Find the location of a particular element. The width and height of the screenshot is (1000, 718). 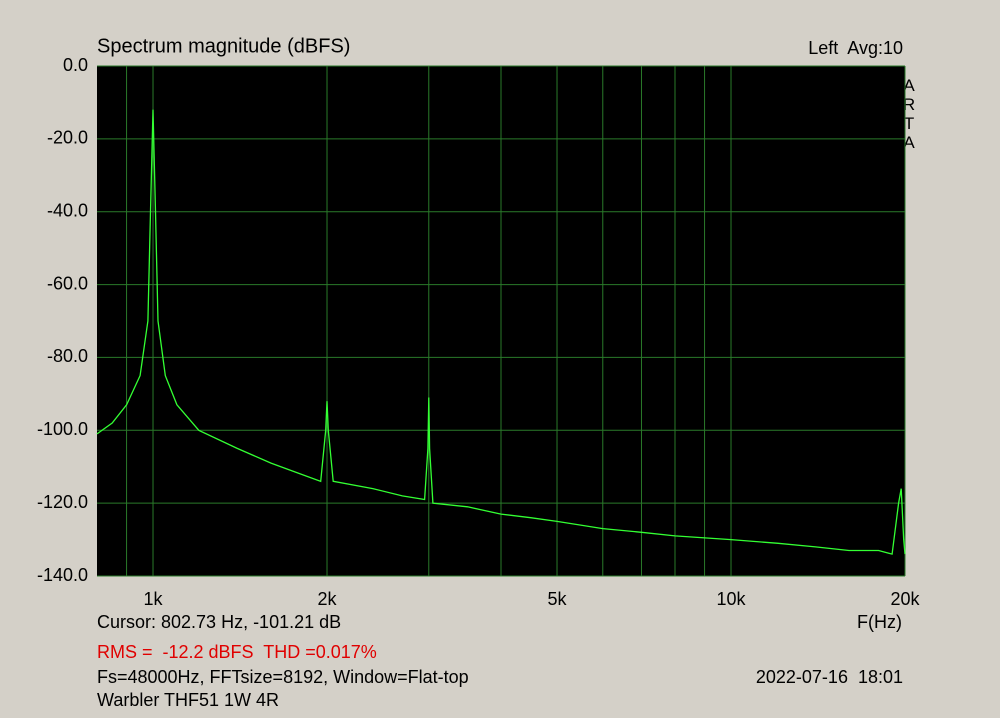

x-tick-label: 5k is located at coordinates (558, 599).